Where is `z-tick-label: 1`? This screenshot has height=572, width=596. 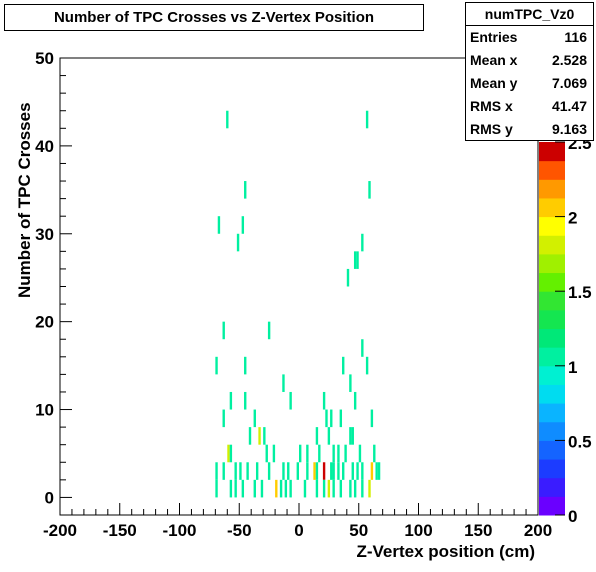
z-tick-label: 1 is located at coordinates (572, 367).